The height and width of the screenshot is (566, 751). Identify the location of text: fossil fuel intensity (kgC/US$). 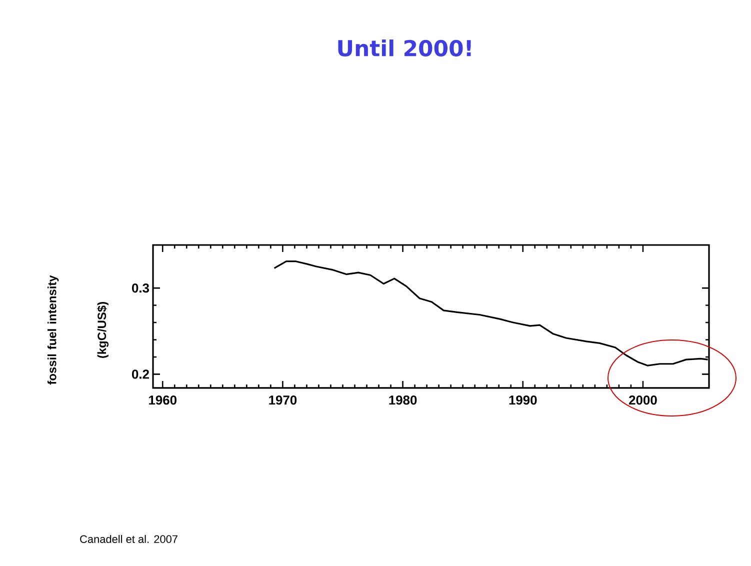
(78, 330).